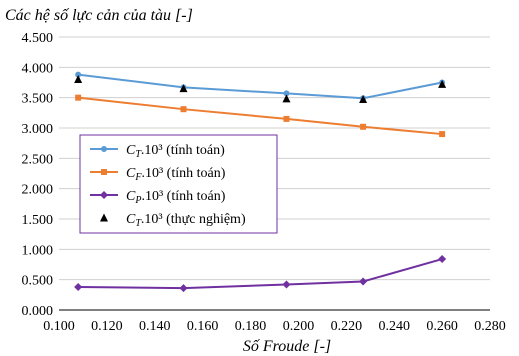 The width and height of the screenshot is (519, 356). Describe the element at coordinates (38, 190) in the screenshot. I see `y-tick-label: 2.000` at that location.